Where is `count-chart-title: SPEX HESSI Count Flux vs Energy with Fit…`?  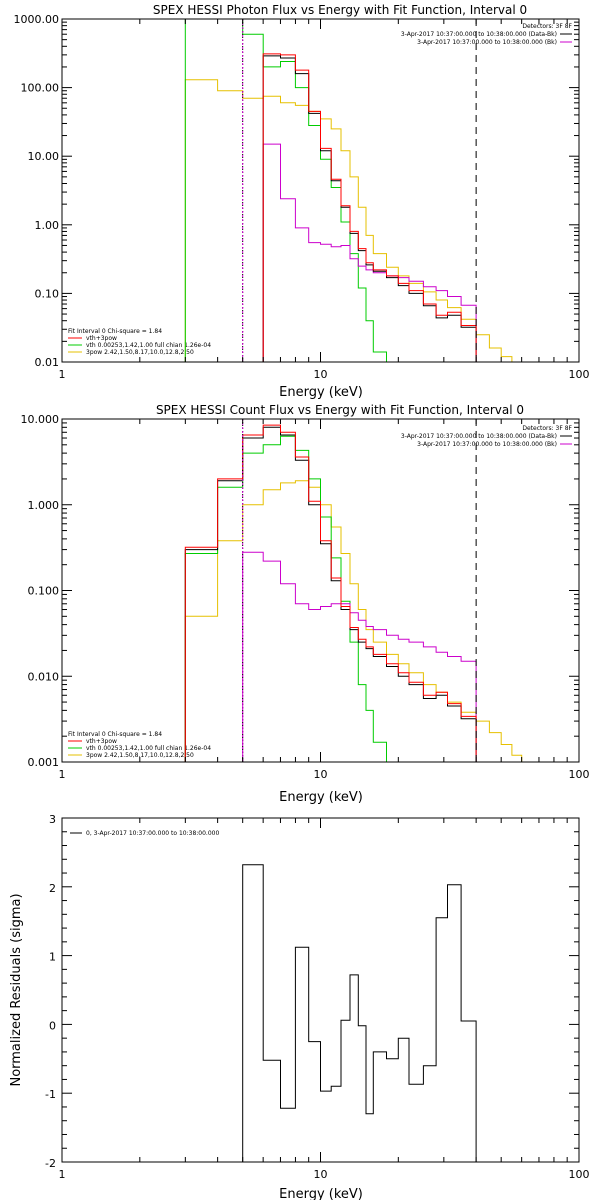
count-chart-title: SPEX HESSI Count Flux vs Energy with Fit… is located at coordinates (340, 410).